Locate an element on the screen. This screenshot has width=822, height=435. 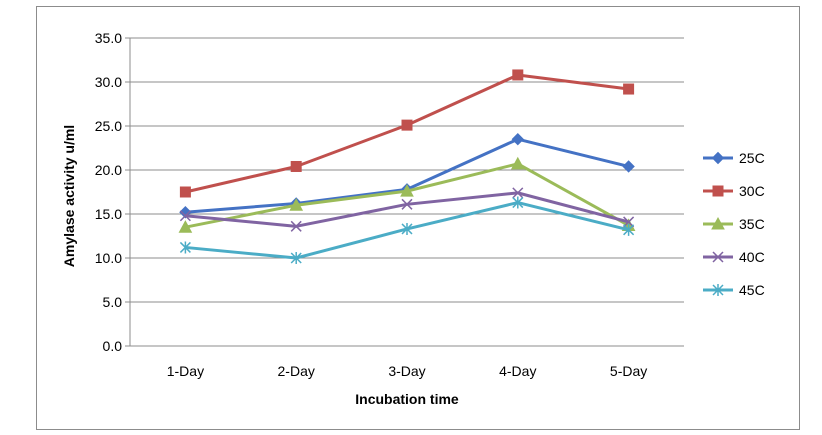
legend-label: 25C is located at coordinates (752, 158).